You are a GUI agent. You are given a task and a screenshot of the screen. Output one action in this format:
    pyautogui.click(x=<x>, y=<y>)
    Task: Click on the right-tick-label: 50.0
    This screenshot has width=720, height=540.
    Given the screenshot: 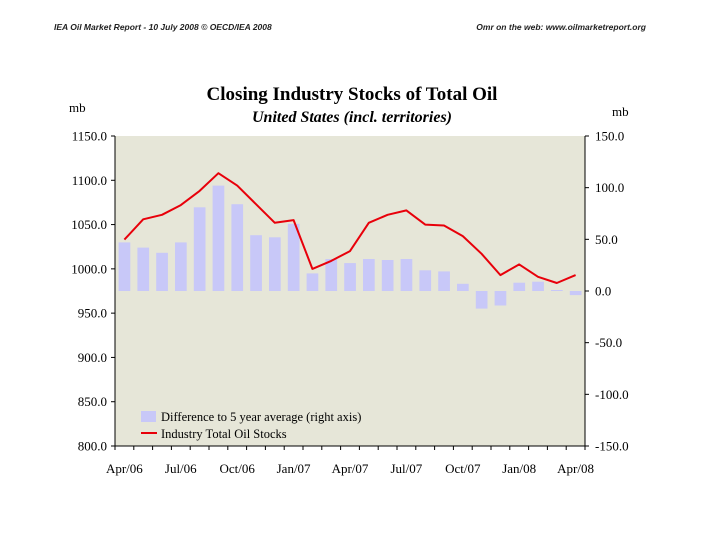 What is the action you would take?
    pyautogui.click(x=606, y=239)
    